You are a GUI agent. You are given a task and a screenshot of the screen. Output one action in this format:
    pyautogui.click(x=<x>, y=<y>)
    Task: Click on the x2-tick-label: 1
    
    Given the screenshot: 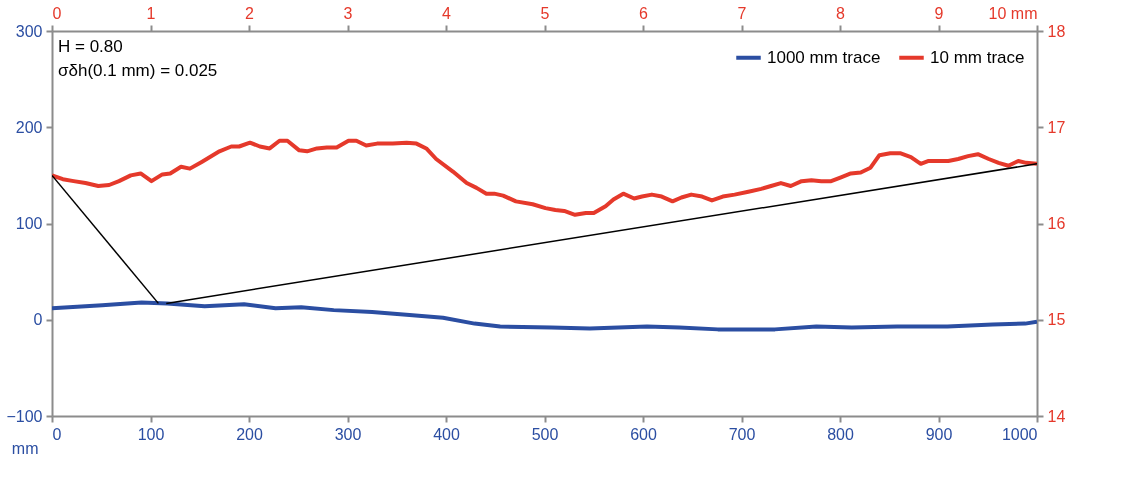 What is the action you would take?
    pyautogui.click(x=151, y=13)
    